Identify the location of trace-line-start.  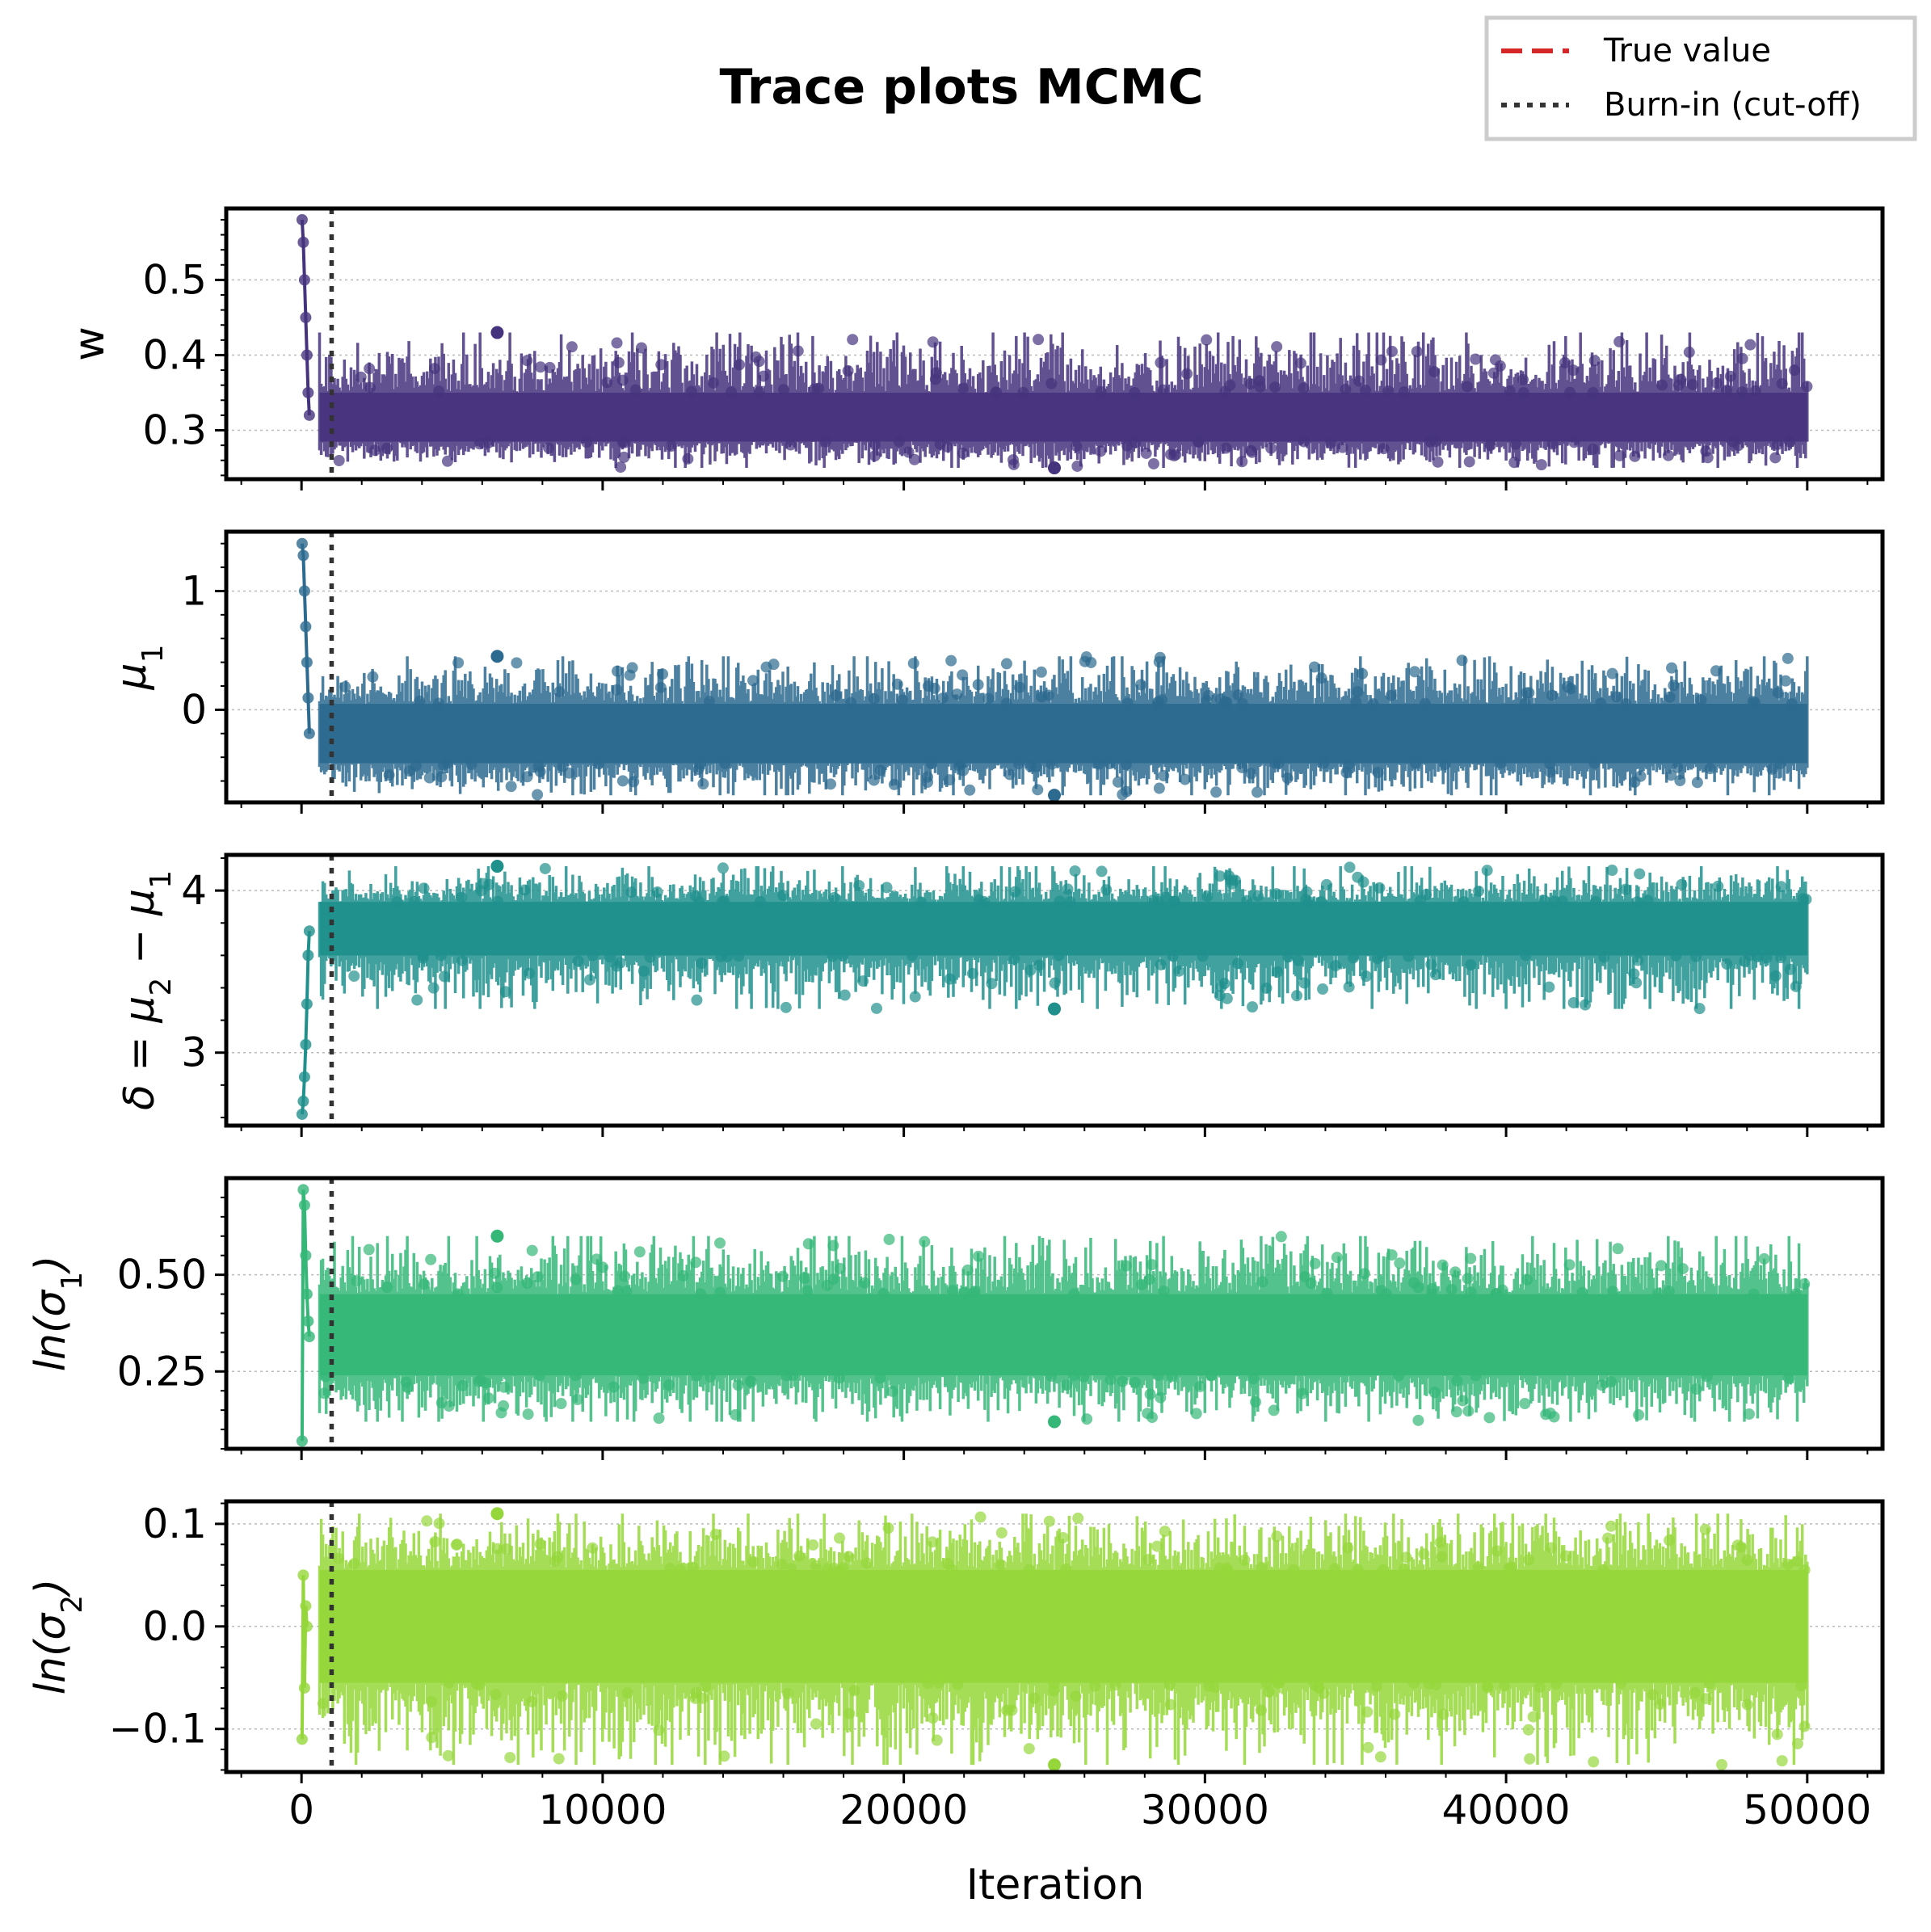
(305, 317).